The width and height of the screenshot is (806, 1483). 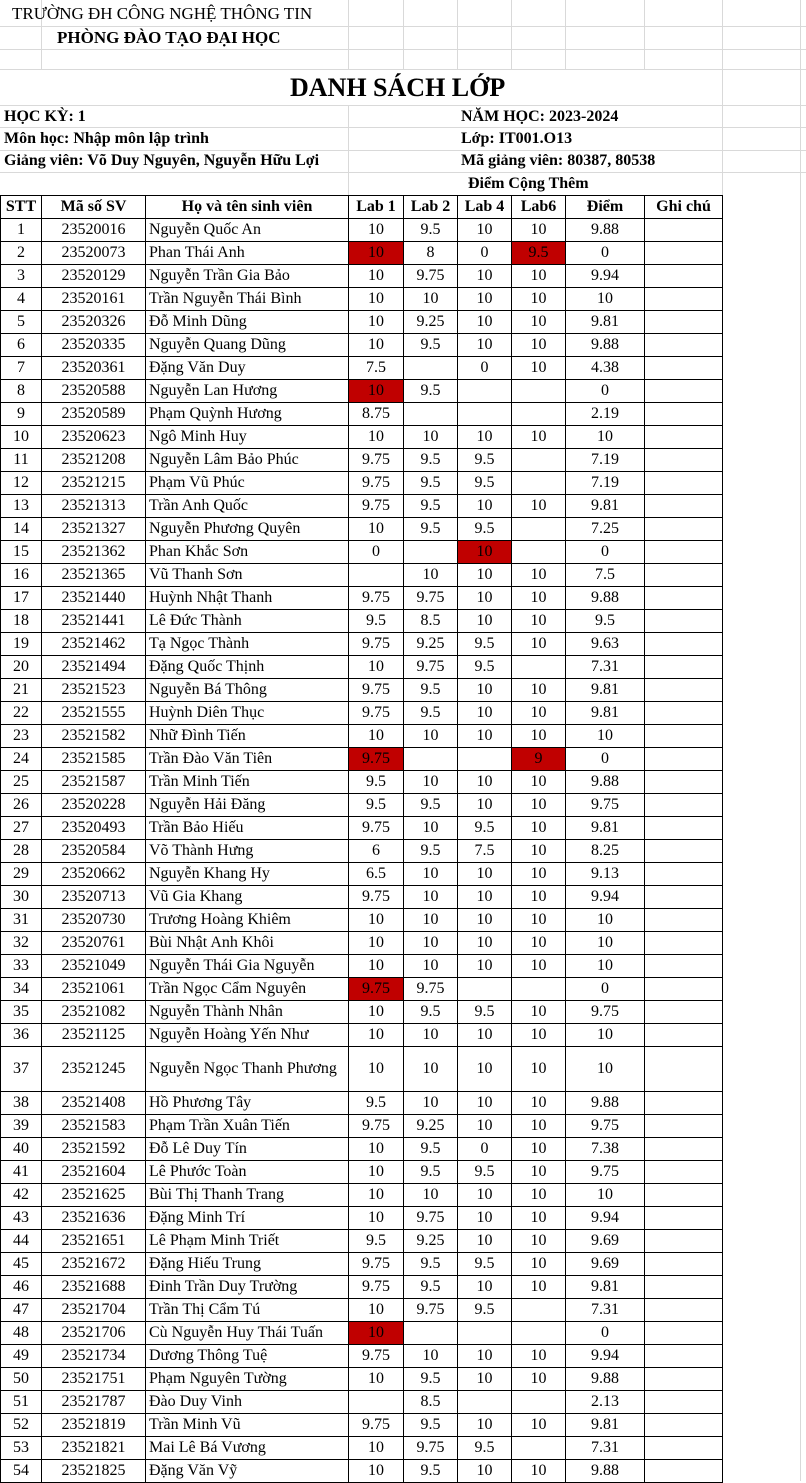 What do you see at coordinates (430, 736) in the screenshot?
I see `lab2-cell: 10` at bounding box center [430, 736].